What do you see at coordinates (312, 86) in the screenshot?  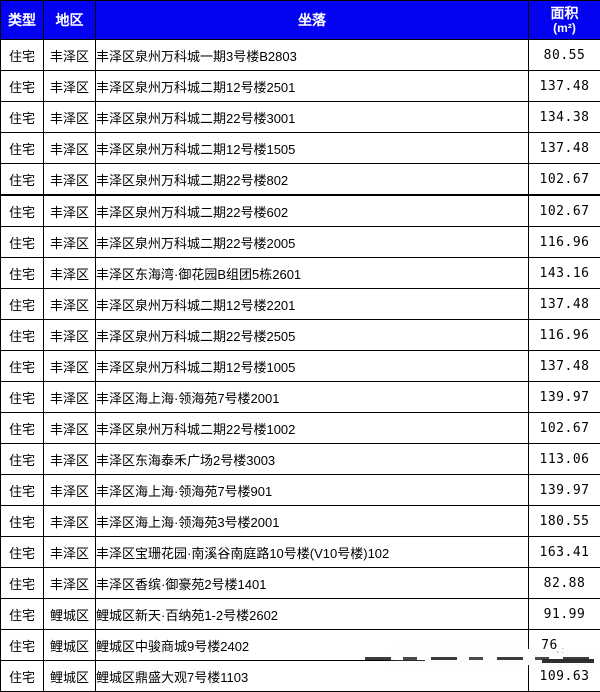 I see `cell-location: 丰泽区泉州万科城二期12号楼2501` at bounding box center [312, 86].